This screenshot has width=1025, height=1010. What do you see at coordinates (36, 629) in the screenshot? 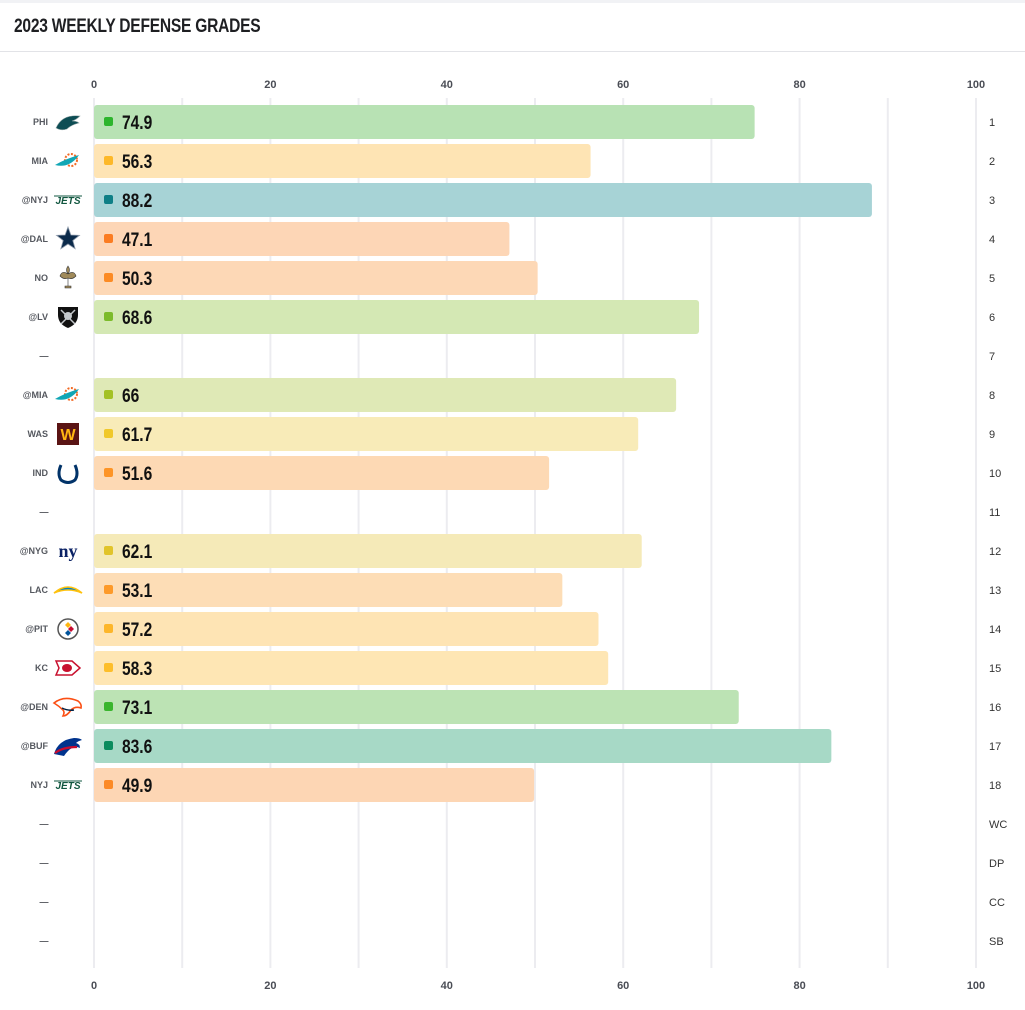
I see `opponent-label: @PIT` at bounding box center [36, 629].